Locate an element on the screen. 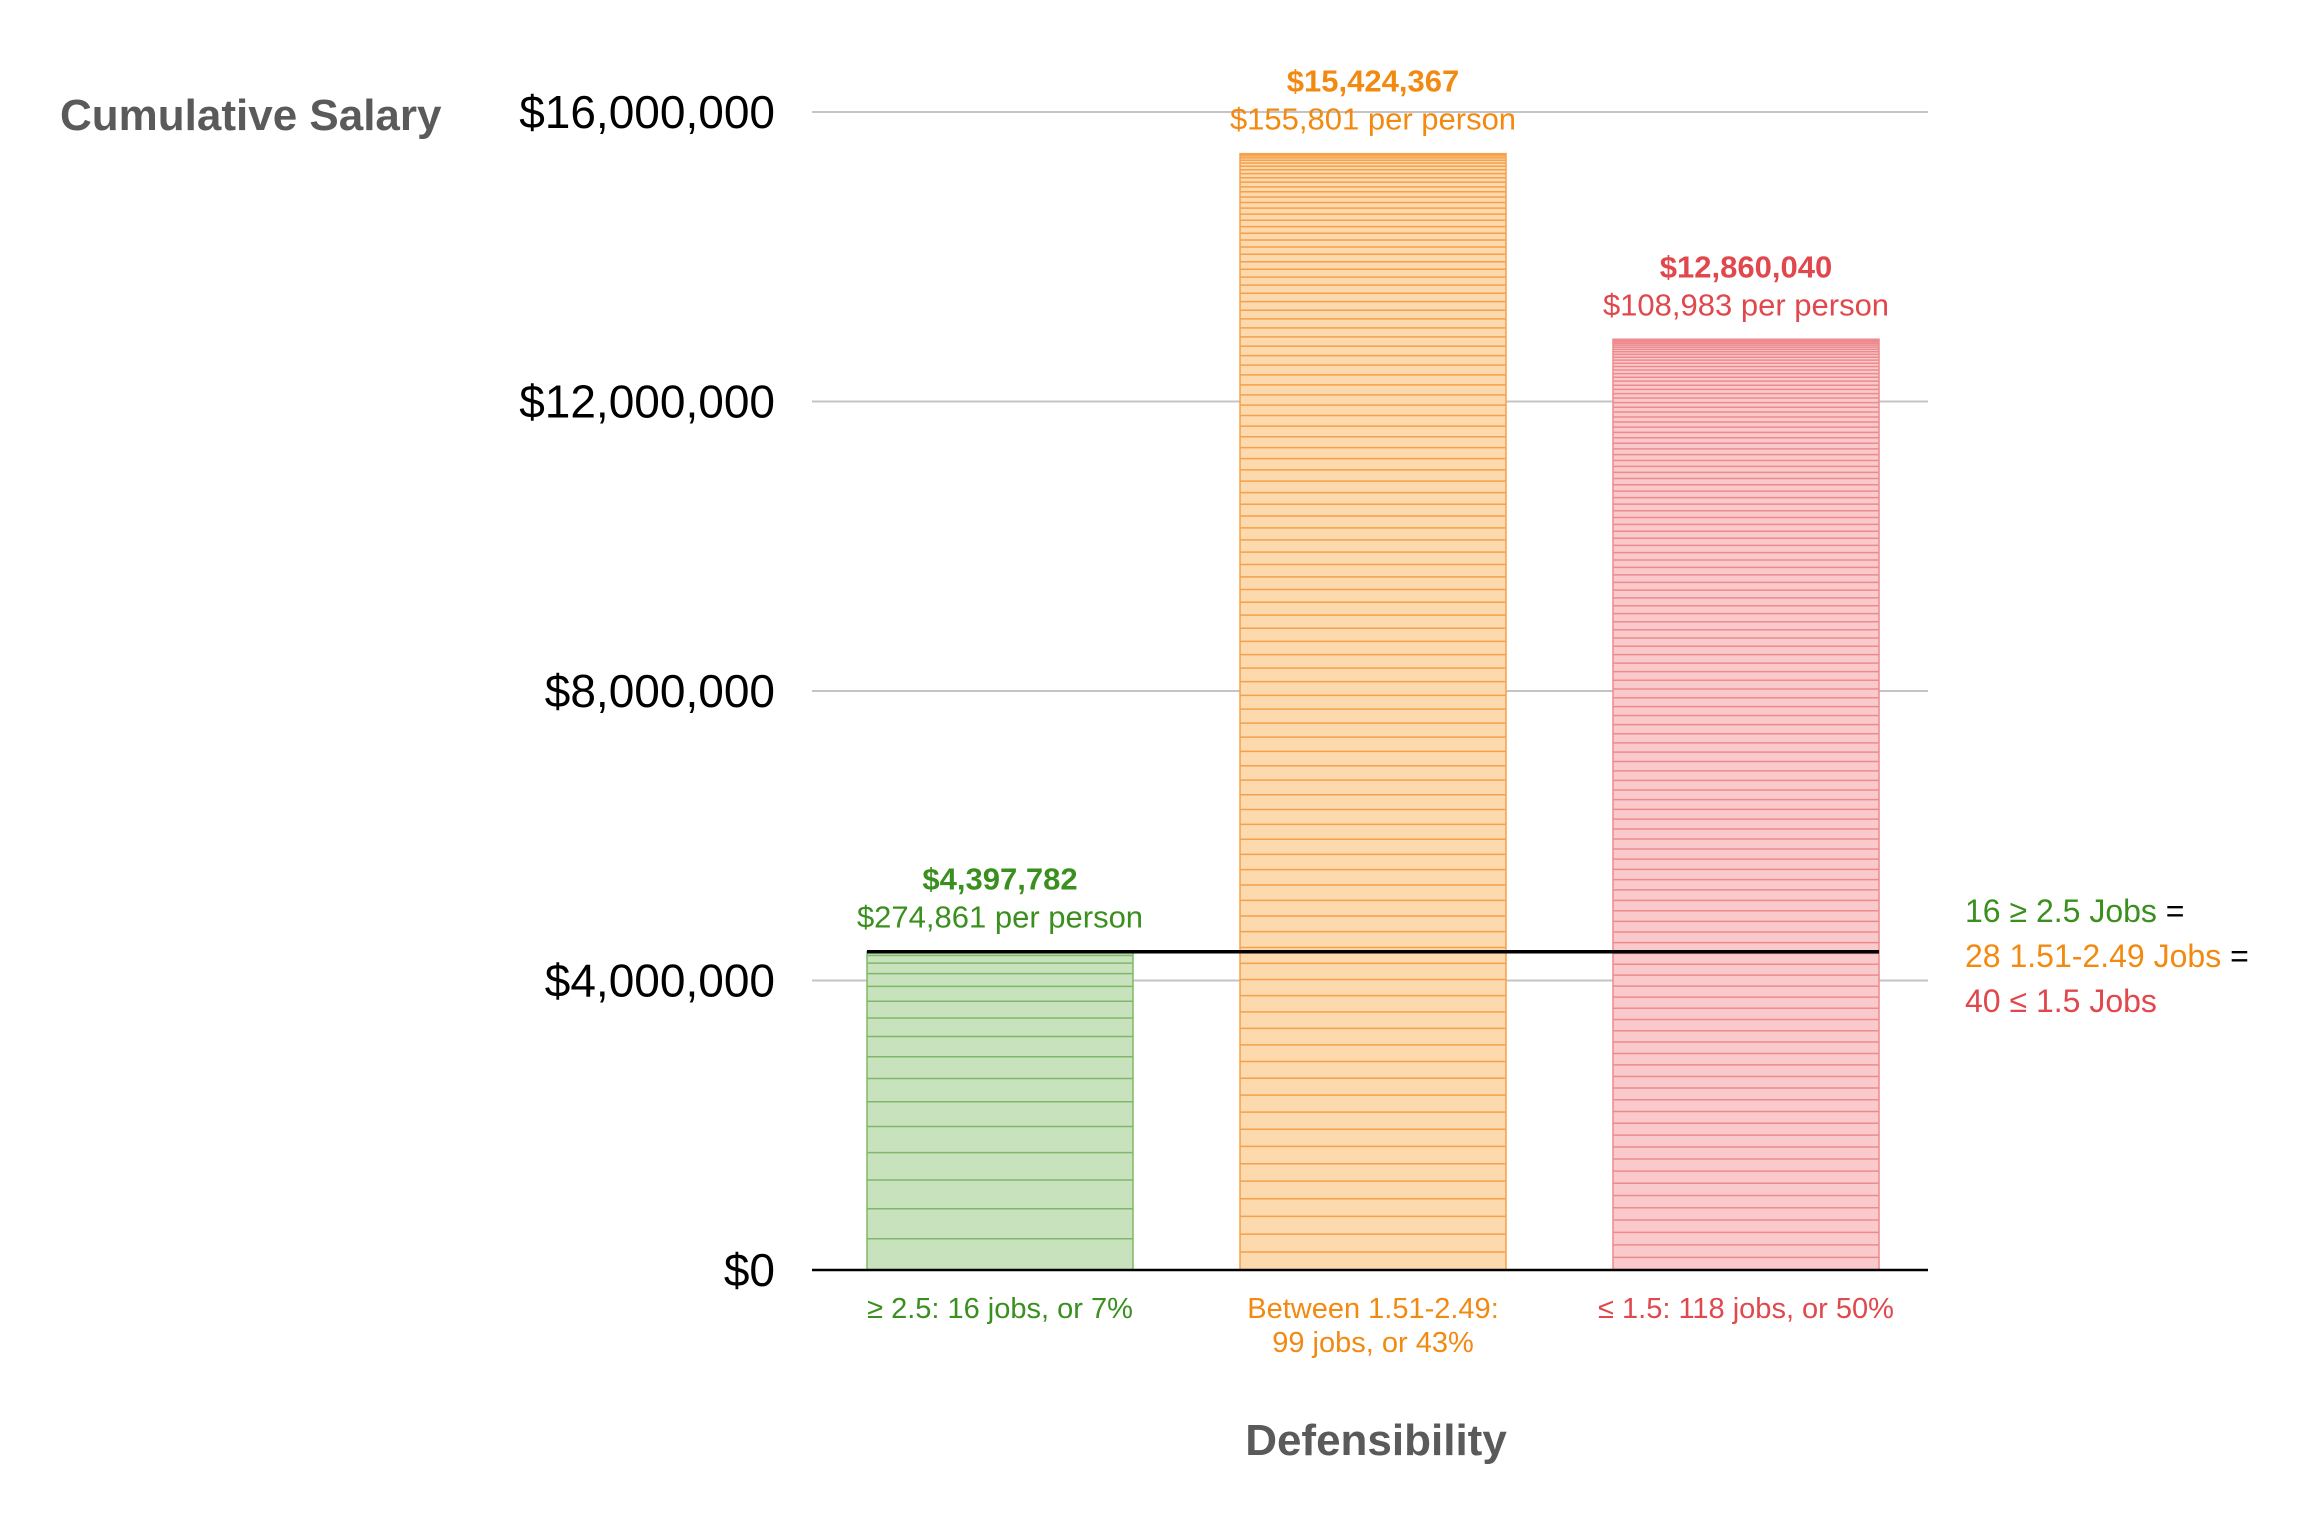  annotation-part: 16 ≥ 2.5 Jobs is located at coordinates (2061, 911).